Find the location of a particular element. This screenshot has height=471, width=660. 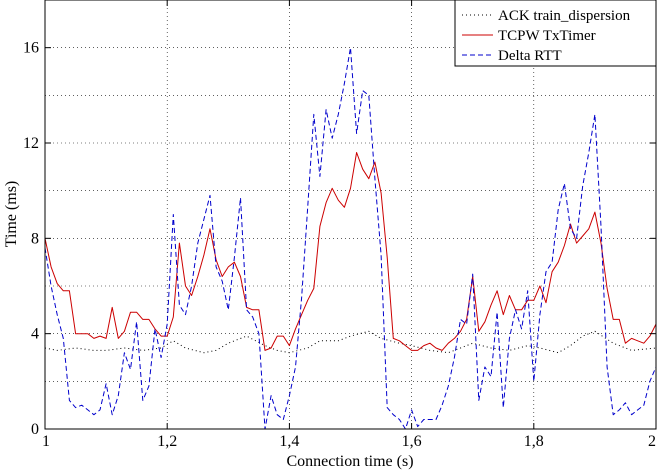

y-tick-label: 0 is located at coordinates (35, 429).